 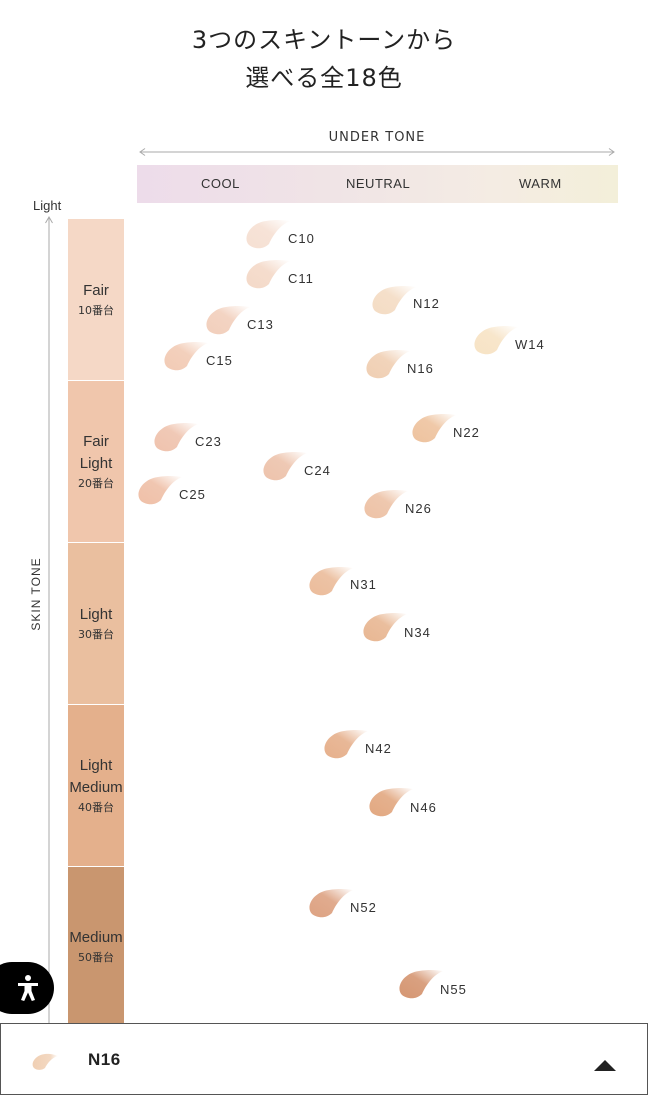 I want to click on shade-swatch-w14, so click(x=496, y=340).